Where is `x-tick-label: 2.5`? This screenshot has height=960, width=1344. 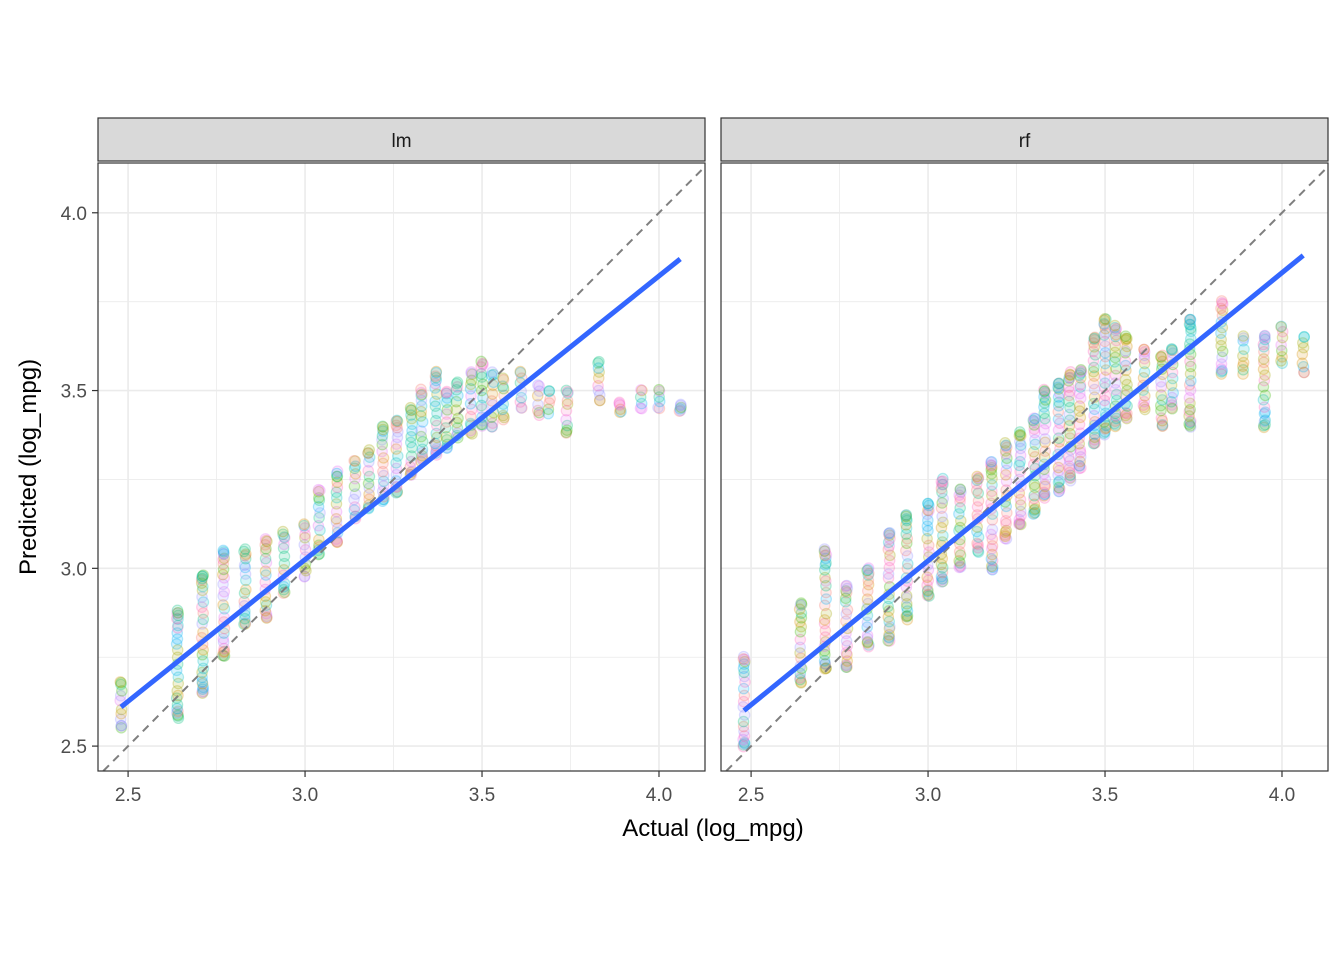
x-tick-label: 2.5 is located at coordinates (751, 795).